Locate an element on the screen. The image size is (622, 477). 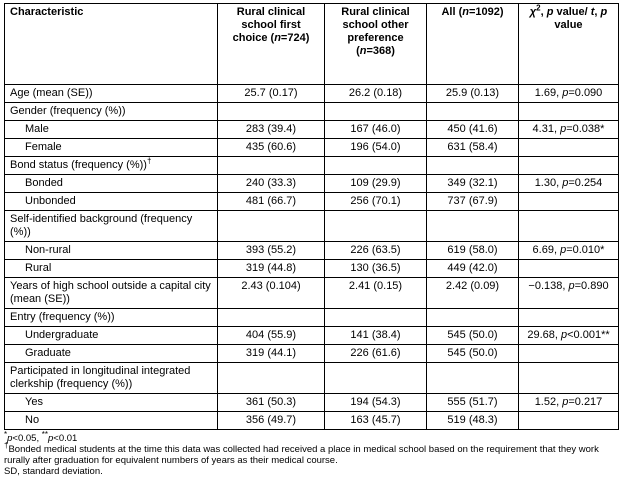
value-cell: 141 (38.4) is located at coordinates (375, 335).